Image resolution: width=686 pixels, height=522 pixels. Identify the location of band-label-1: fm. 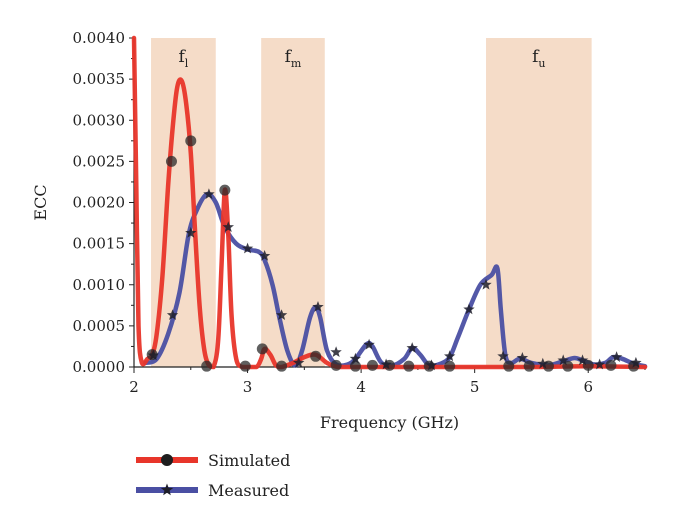
(293, 58).